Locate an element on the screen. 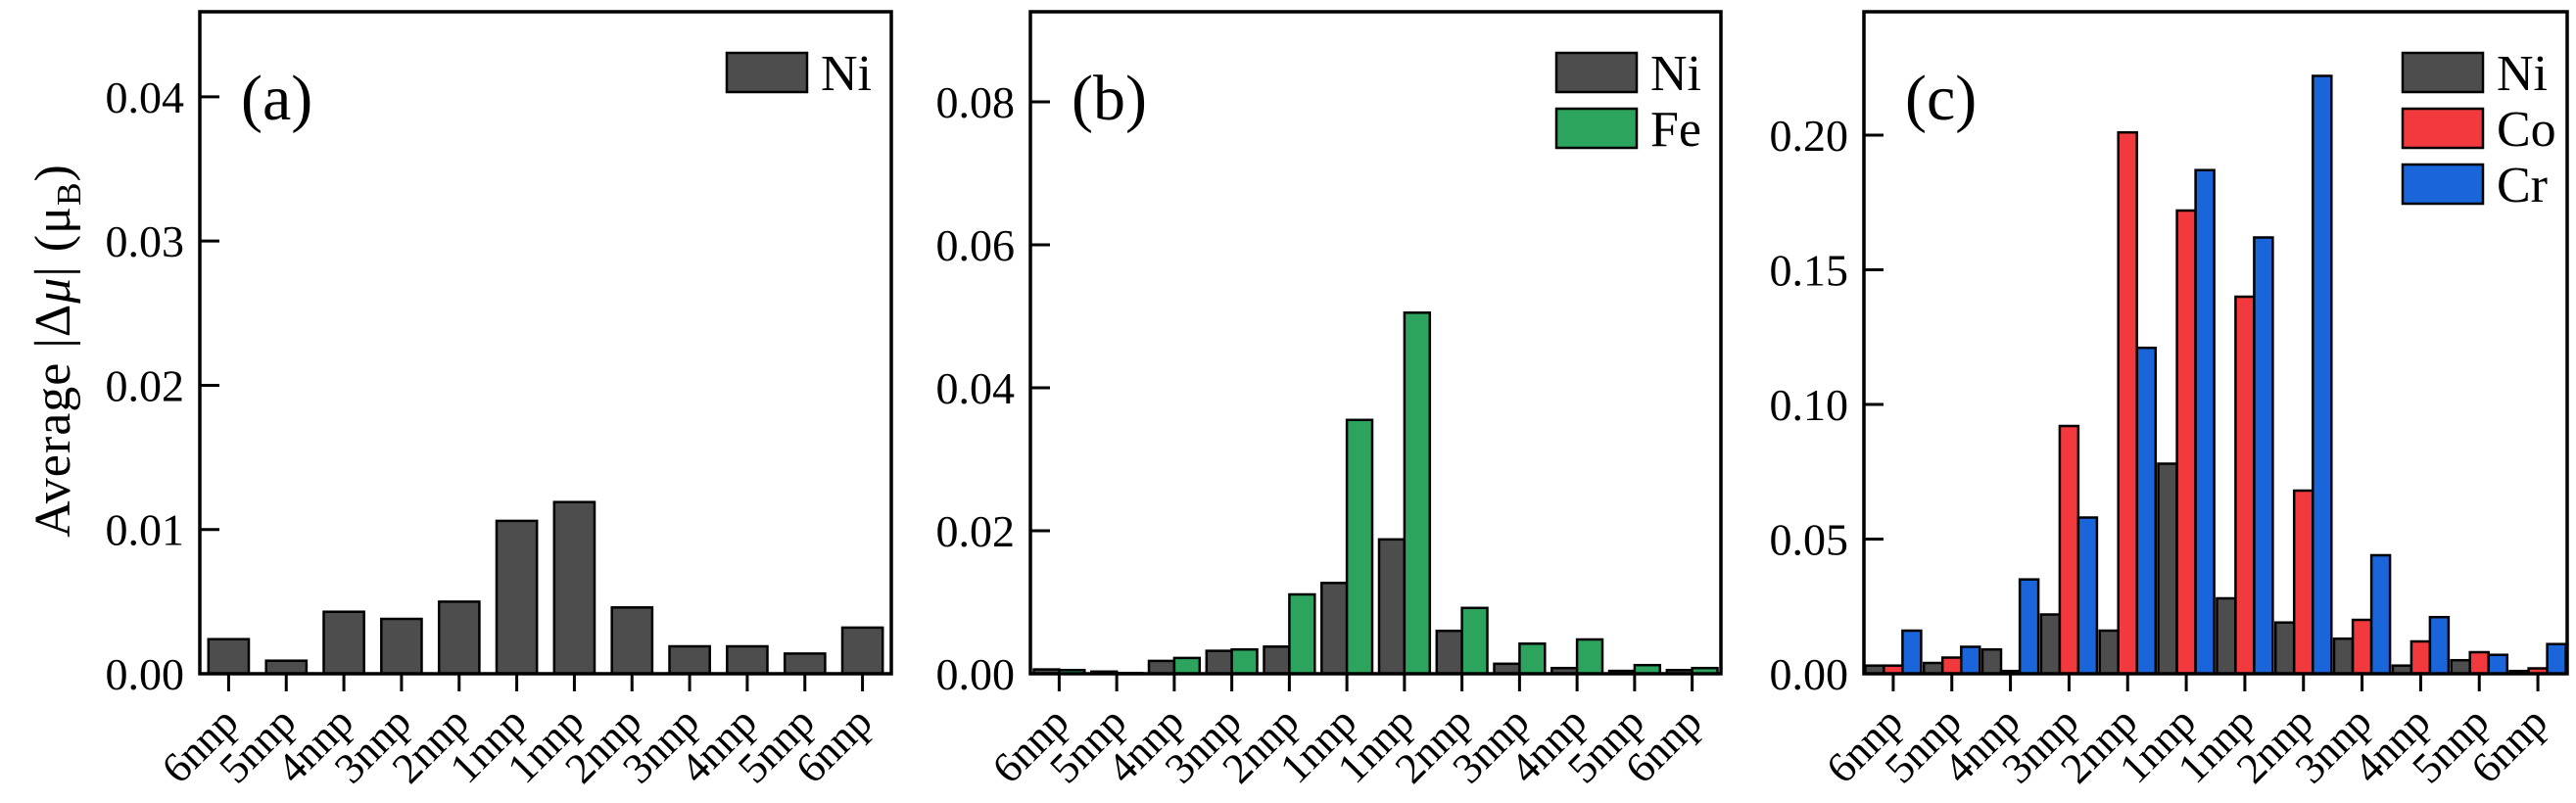  legend-swatch-Co is located at coordinates (2443, 128).